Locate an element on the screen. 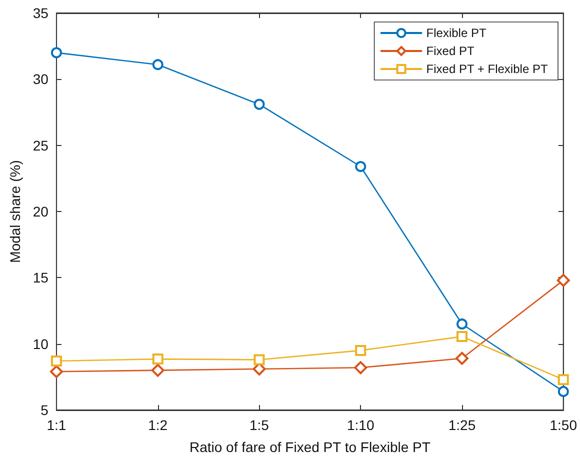 The height and width of the screenshot is (462, 580). y-tick-label: 5 is located at coordinates (44, 410).